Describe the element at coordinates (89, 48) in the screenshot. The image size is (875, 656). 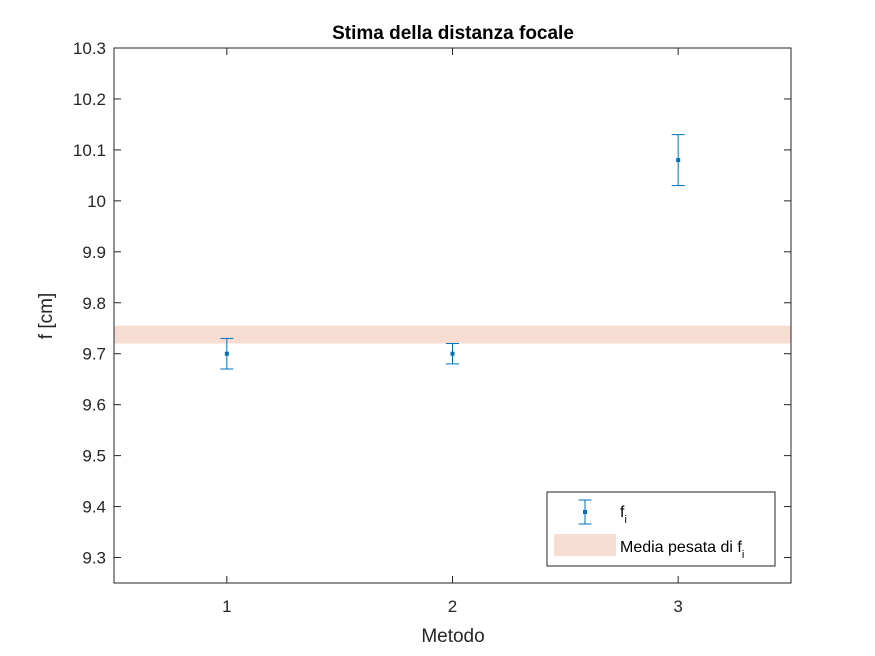
I see `y-tick-label: 10.3` at that location.